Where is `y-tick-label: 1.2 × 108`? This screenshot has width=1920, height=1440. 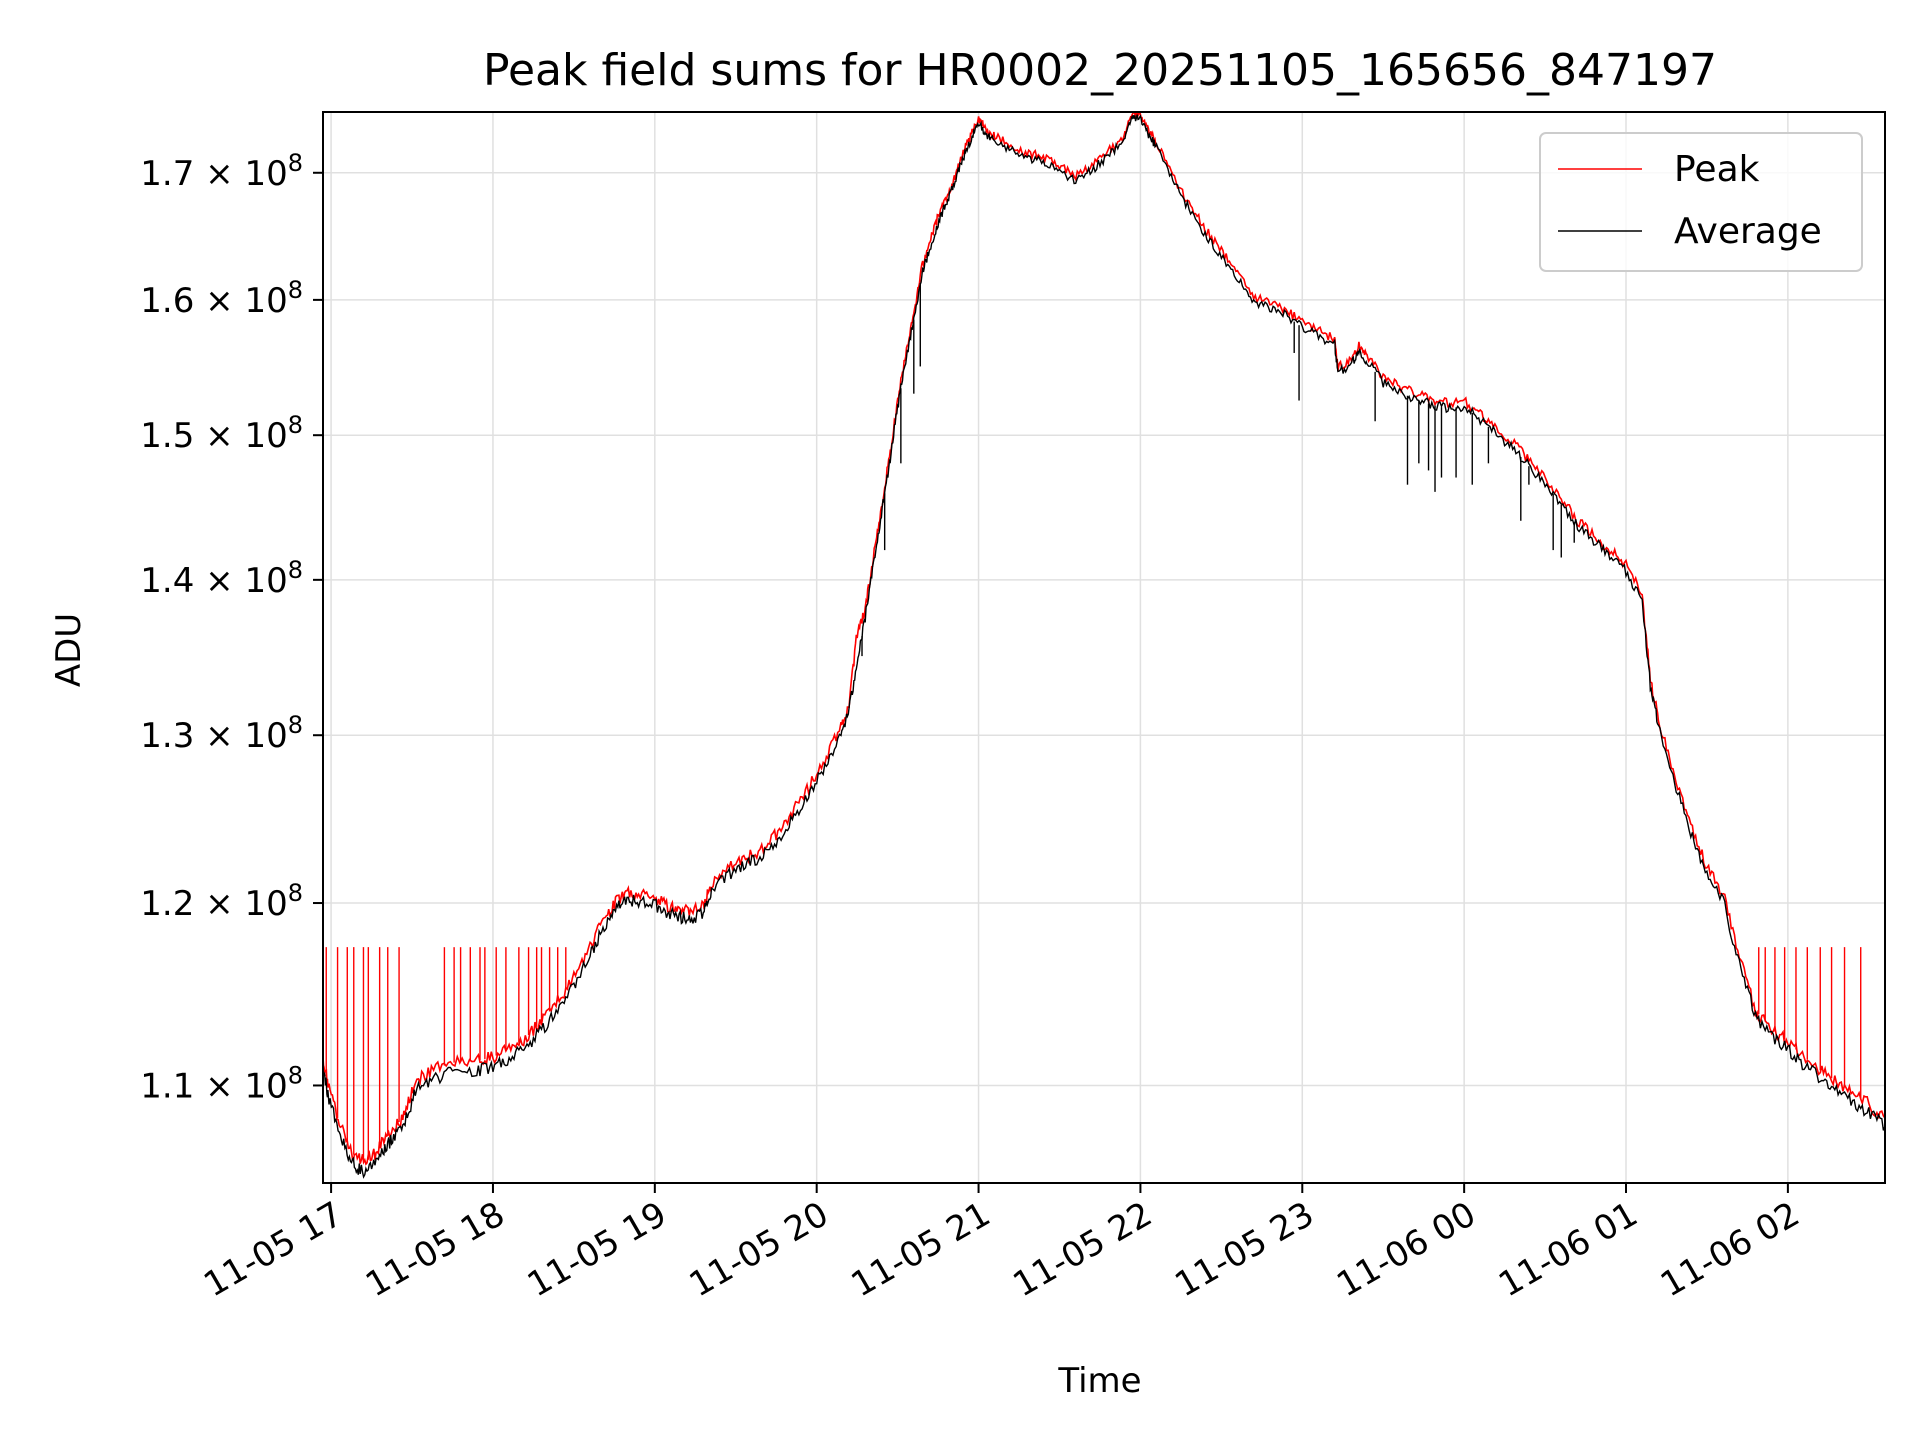
y-tick-label: 1.2 × 108 is located at coordinates (221, 901).